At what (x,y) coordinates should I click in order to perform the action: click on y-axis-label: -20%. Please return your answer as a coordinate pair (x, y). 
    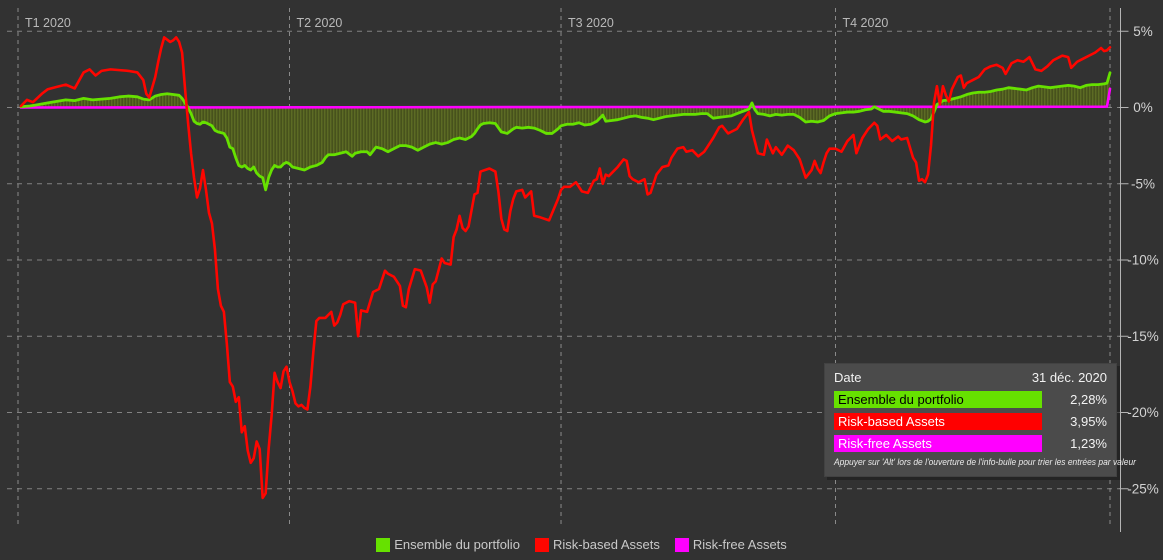
    Looking at the image, I should click on (1143, 412).